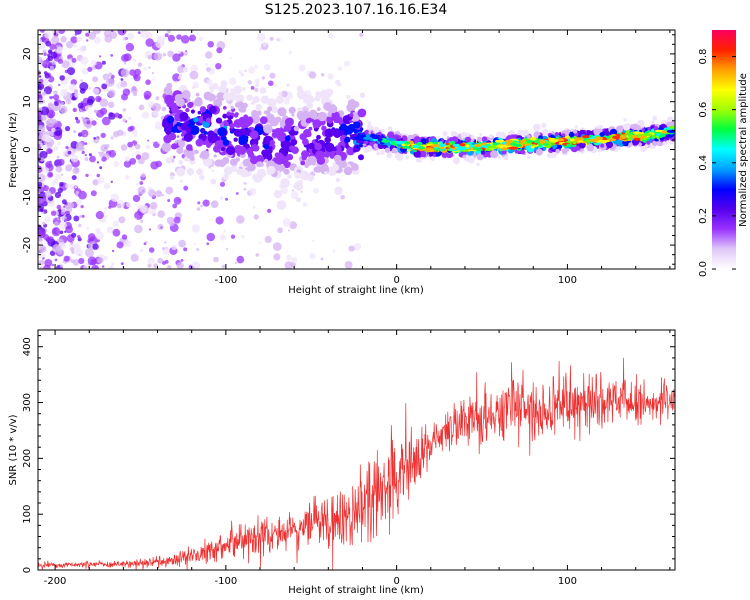  What do you see at coordinates (13, 449) in the screenshot?
I see `snr-y-label: SNR (10 * v/v)` at bounding box center [13, 449].